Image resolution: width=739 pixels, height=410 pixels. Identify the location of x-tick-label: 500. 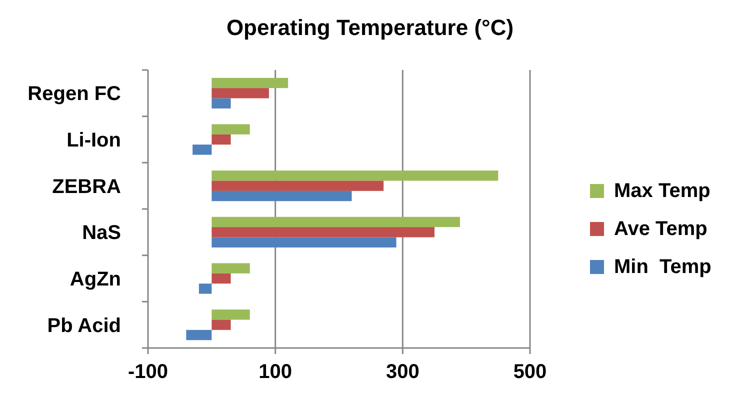
(530, 372).